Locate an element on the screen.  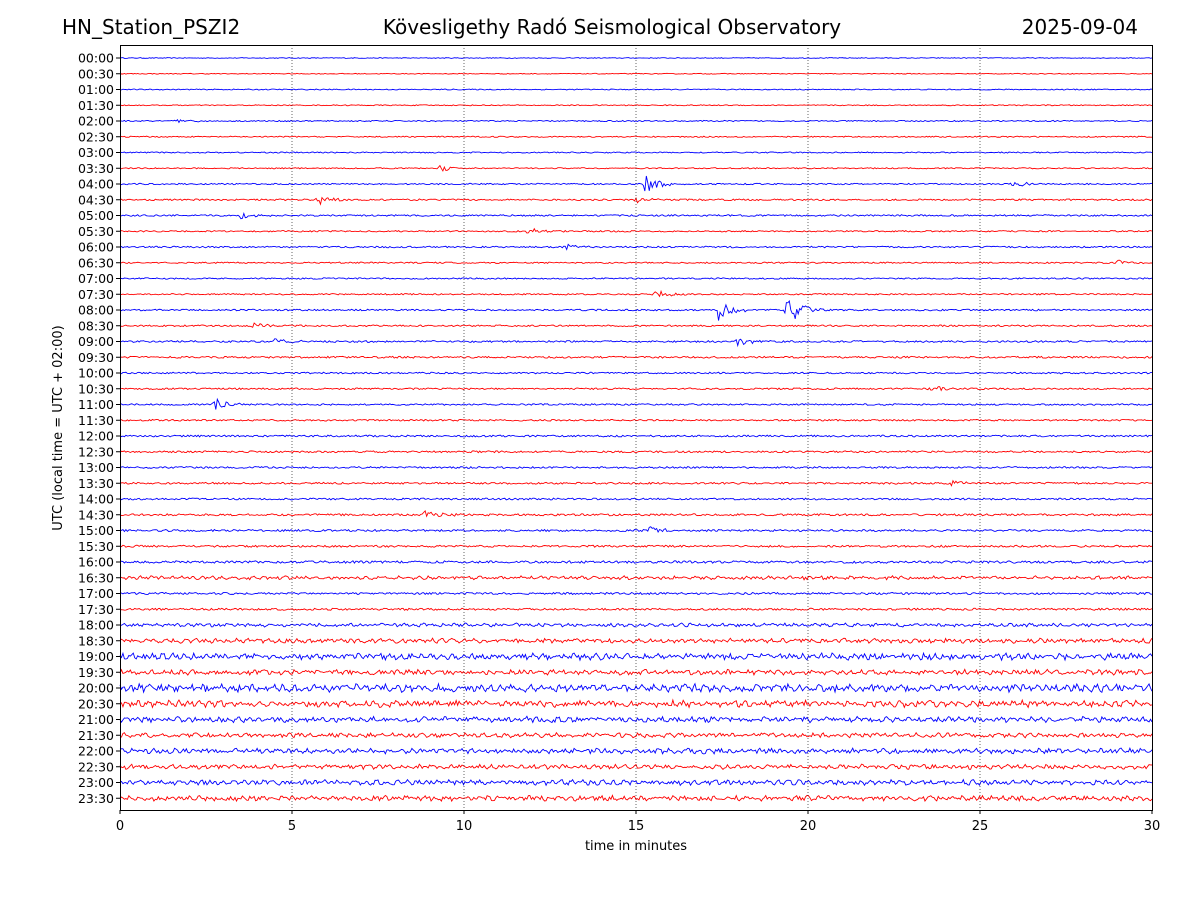
y-tick-label: 19:00 is located at coordinates (96, 656).